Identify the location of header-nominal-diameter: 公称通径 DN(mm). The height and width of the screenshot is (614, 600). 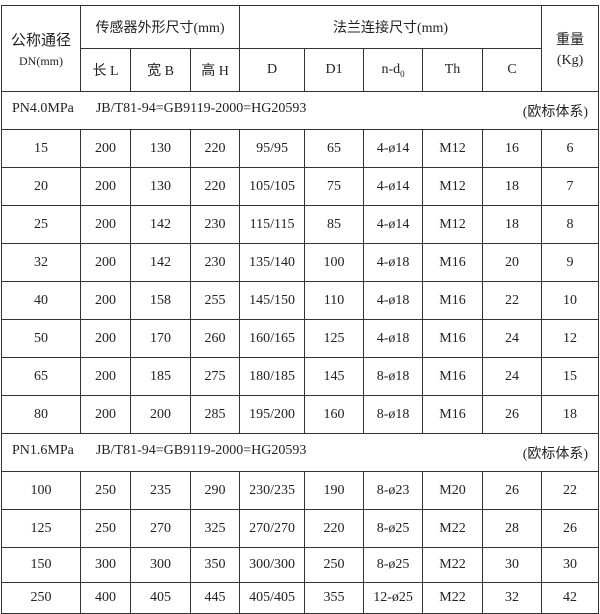
(41, 48).